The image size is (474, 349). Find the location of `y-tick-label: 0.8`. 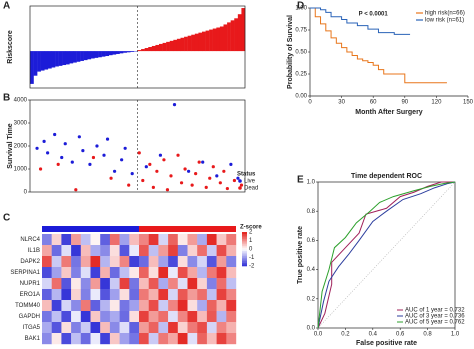

y-tick-label: 0.8 is located at coordinates (311, 212).